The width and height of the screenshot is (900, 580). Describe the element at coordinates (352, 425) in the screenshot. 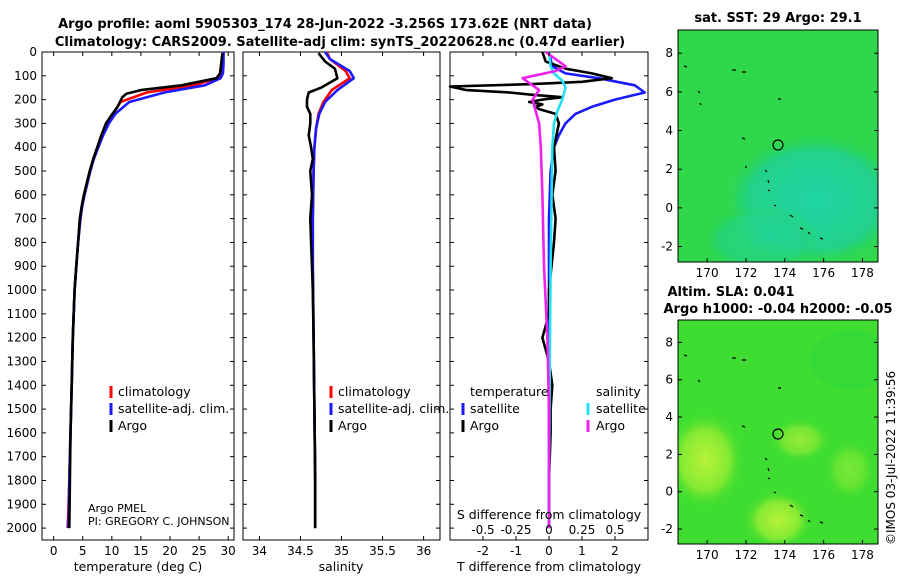

I see `legend-label-argo: Argo` at that location.